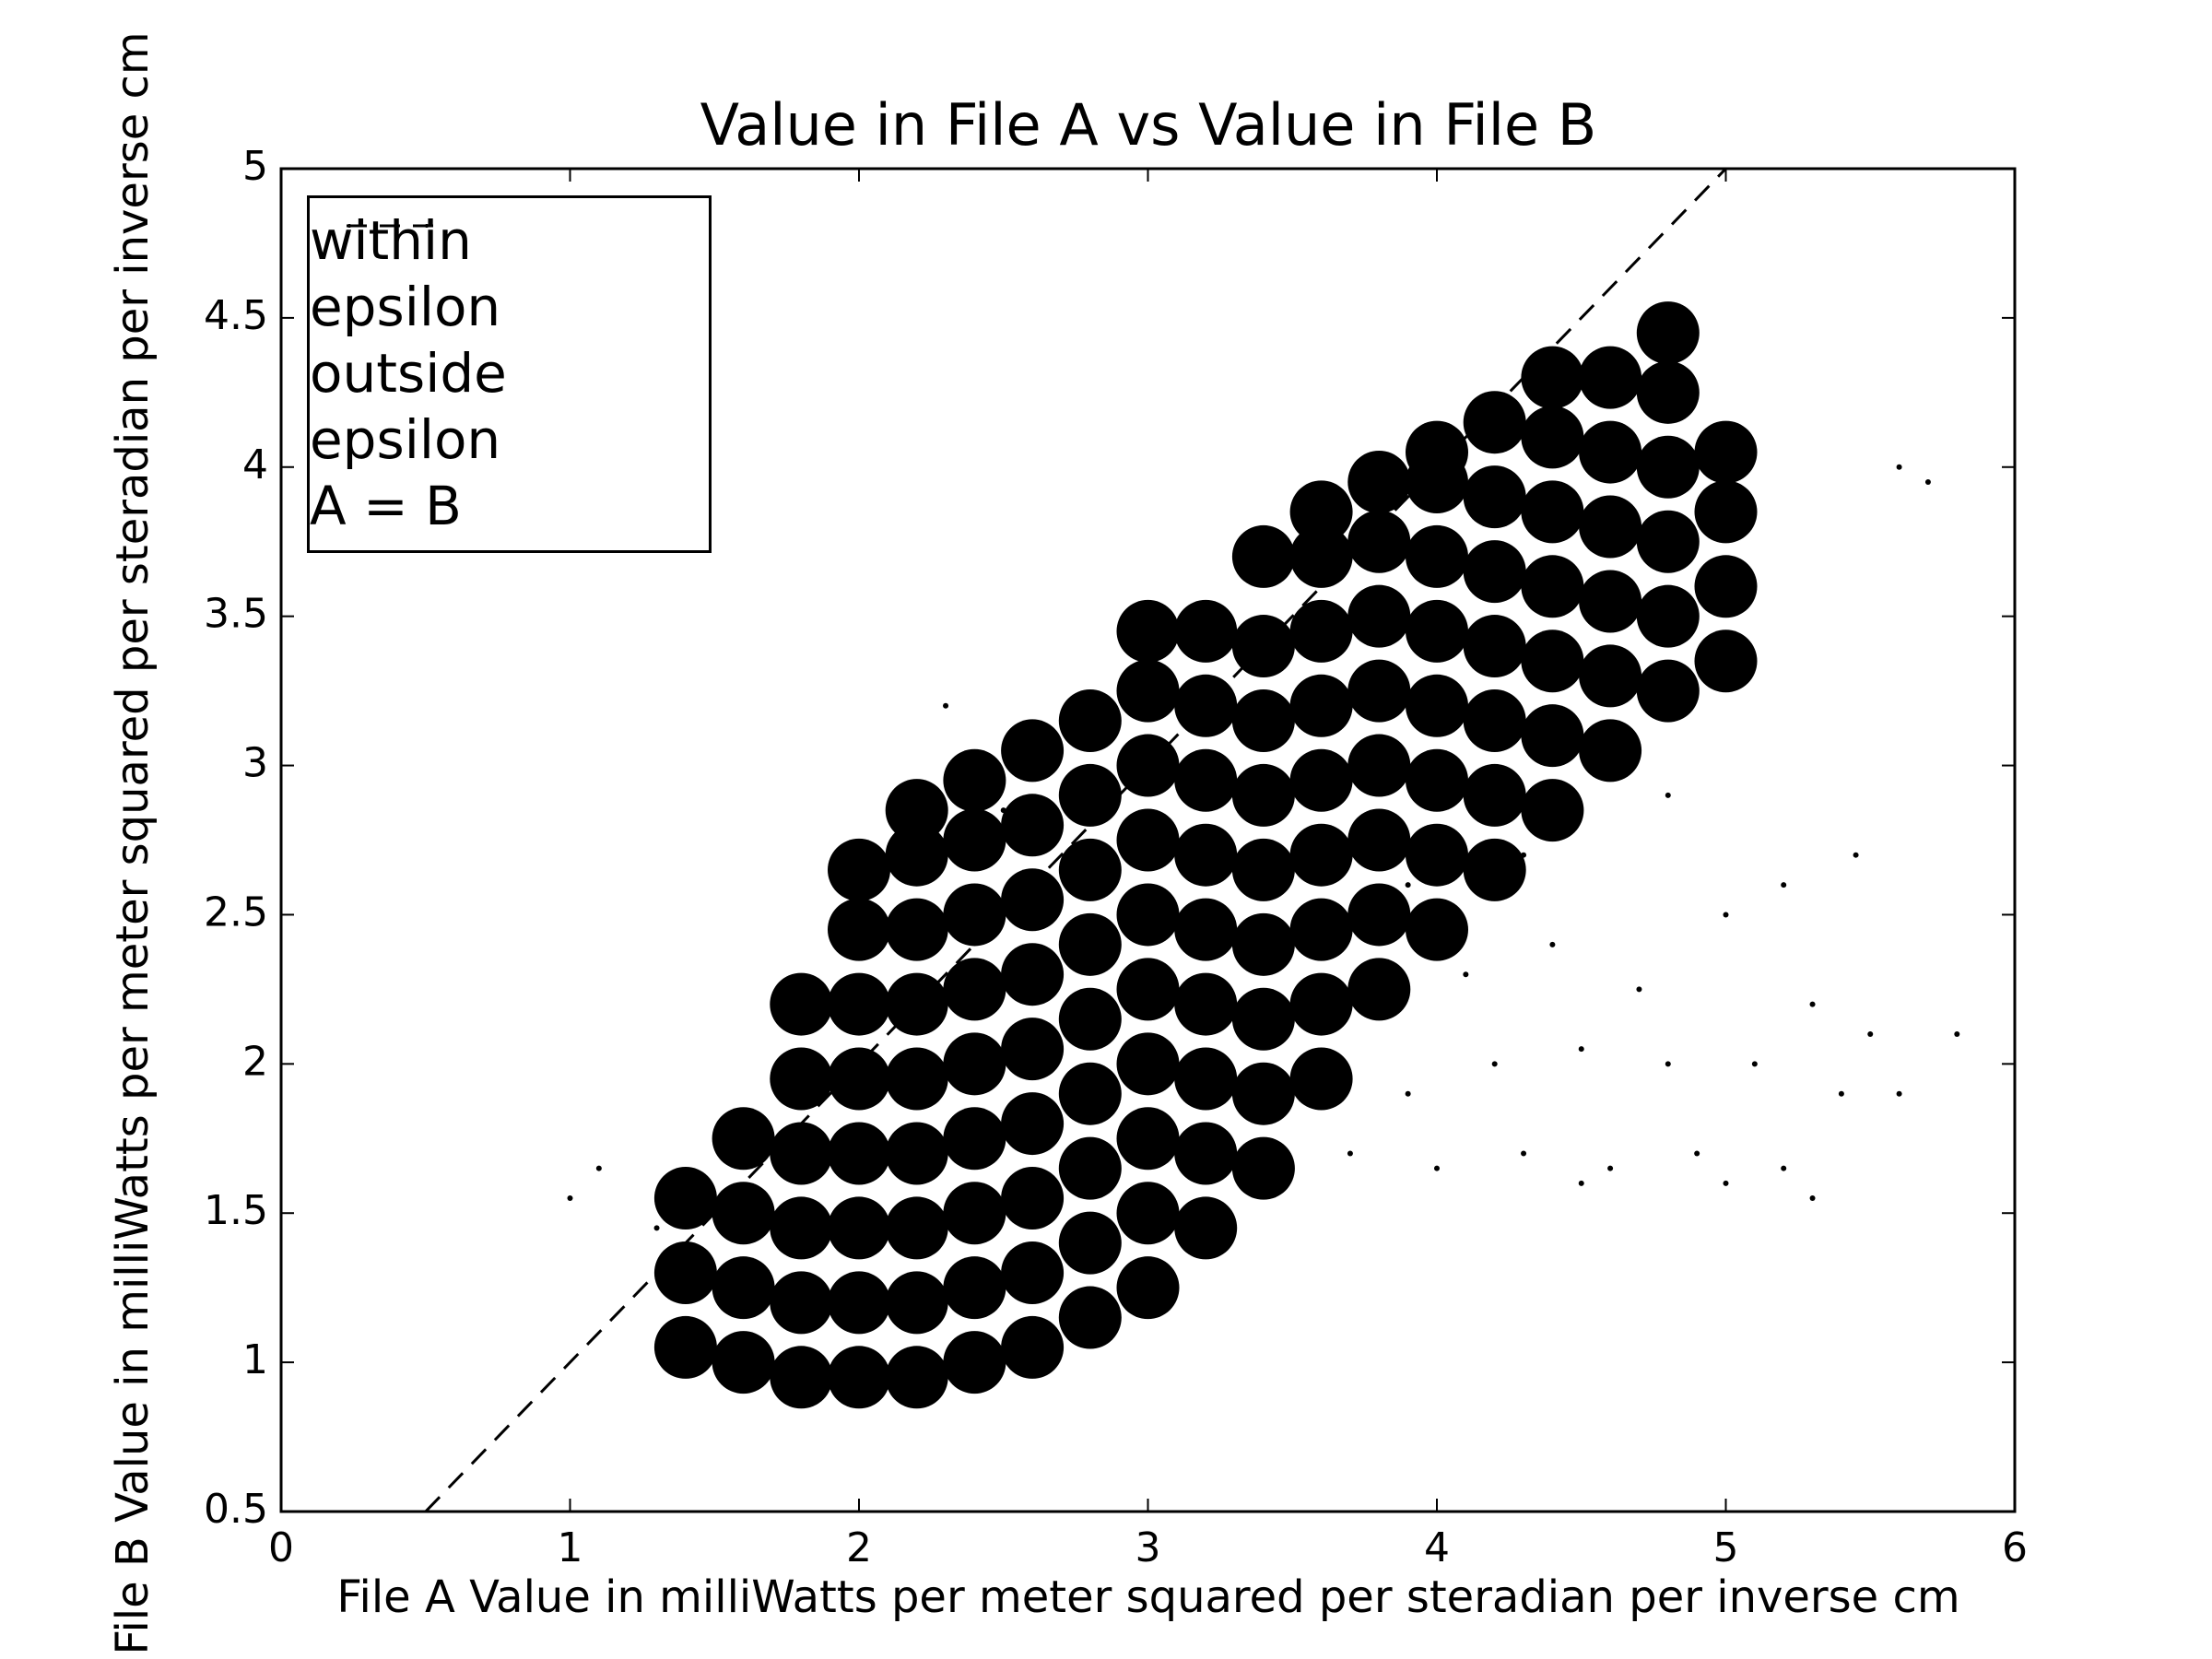  Describe the element at coordinates (509, 273) in the screenshot. I see `legend-item: within epsilon` at that location.